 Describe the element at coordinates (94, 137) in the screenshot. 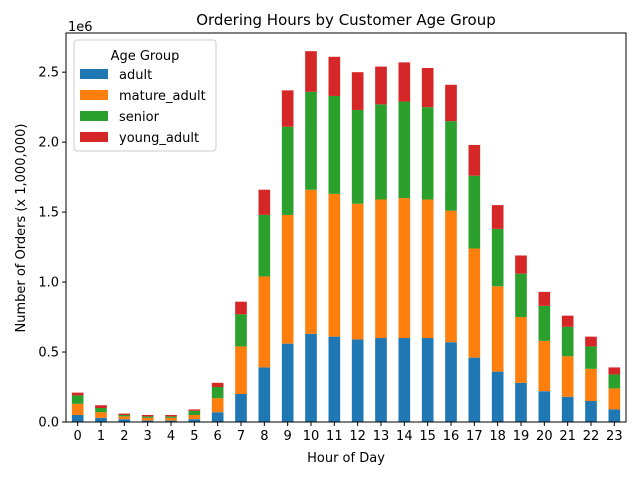

I see `legend-swatch-young_adult` at that location.